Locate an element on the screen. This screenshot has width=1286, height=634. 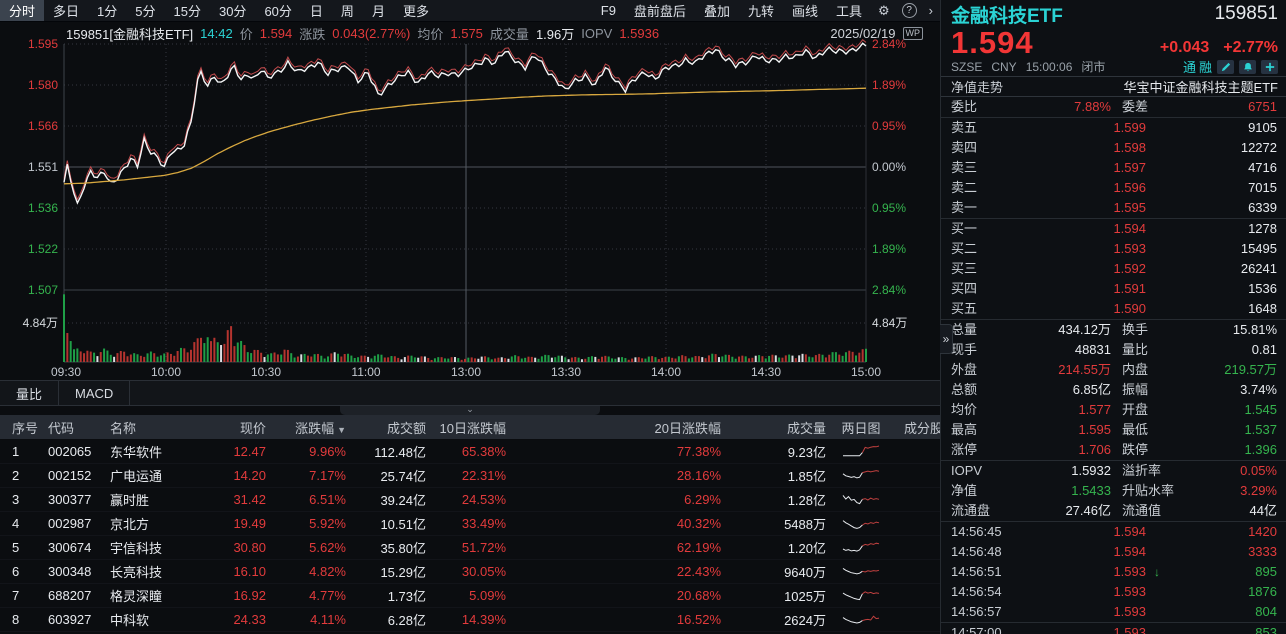
stat-row-3: 总额 6.85亿 振幅 3.74% is located at coordinates (1114, 389).